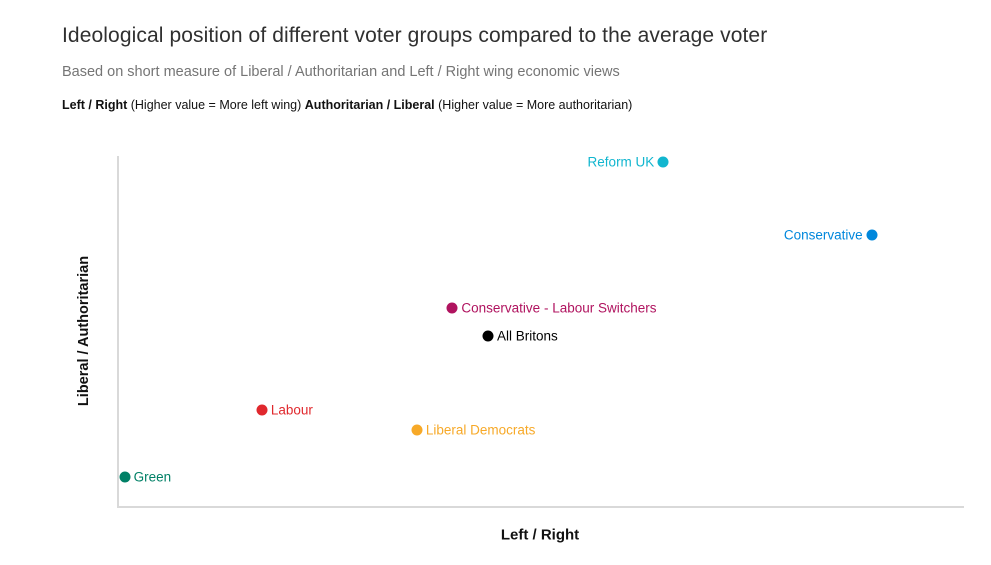  I want to click on point-label-reform-uk: Reform UK, so click(621, 162).